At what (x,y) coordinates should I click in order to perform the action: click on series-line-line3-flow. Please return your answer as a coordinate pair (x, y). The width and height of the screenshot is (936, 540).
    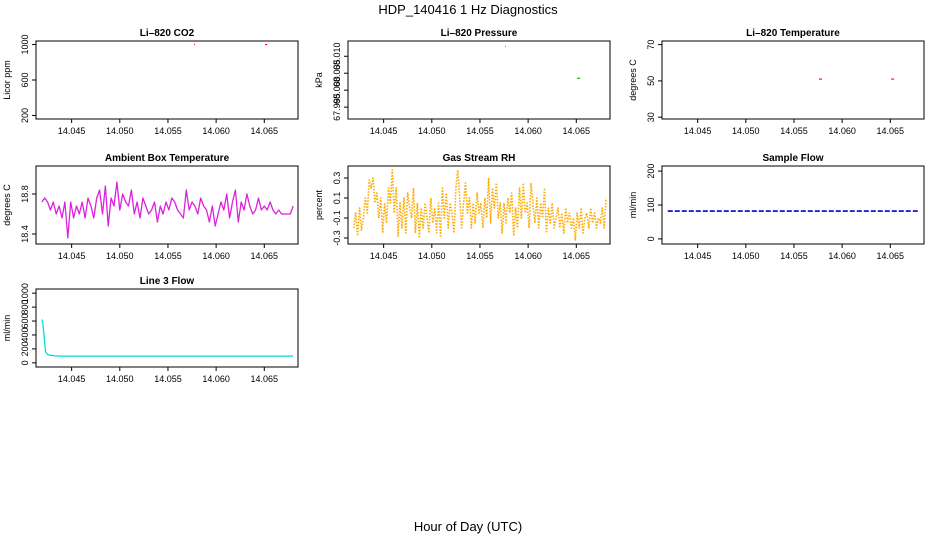
    Looking at the image, I should click on (167, 338).